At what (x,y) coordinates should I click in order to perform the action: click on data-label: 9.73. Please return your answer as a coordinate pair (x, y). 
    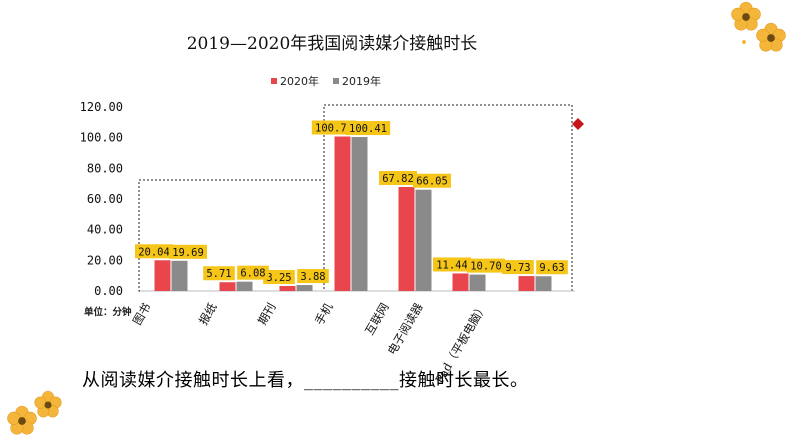
    Looking at the image, I should click on (517, 268).